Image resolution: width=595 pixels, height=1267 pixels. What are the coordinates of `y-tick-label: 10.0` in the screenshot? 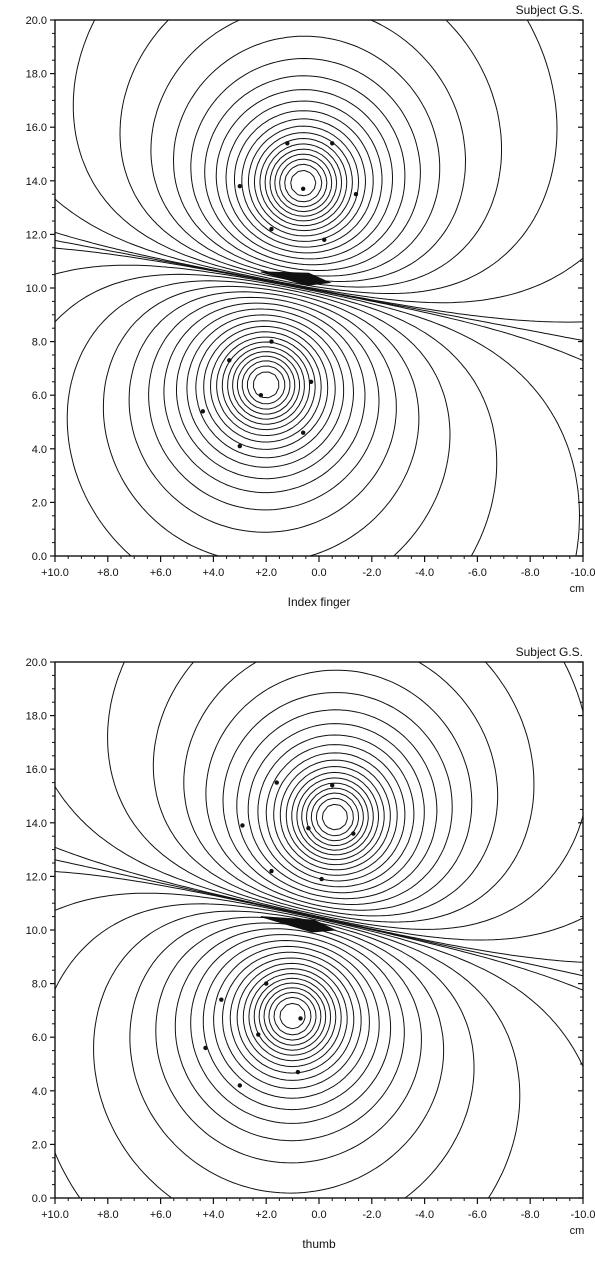 It's located at (36, 931).